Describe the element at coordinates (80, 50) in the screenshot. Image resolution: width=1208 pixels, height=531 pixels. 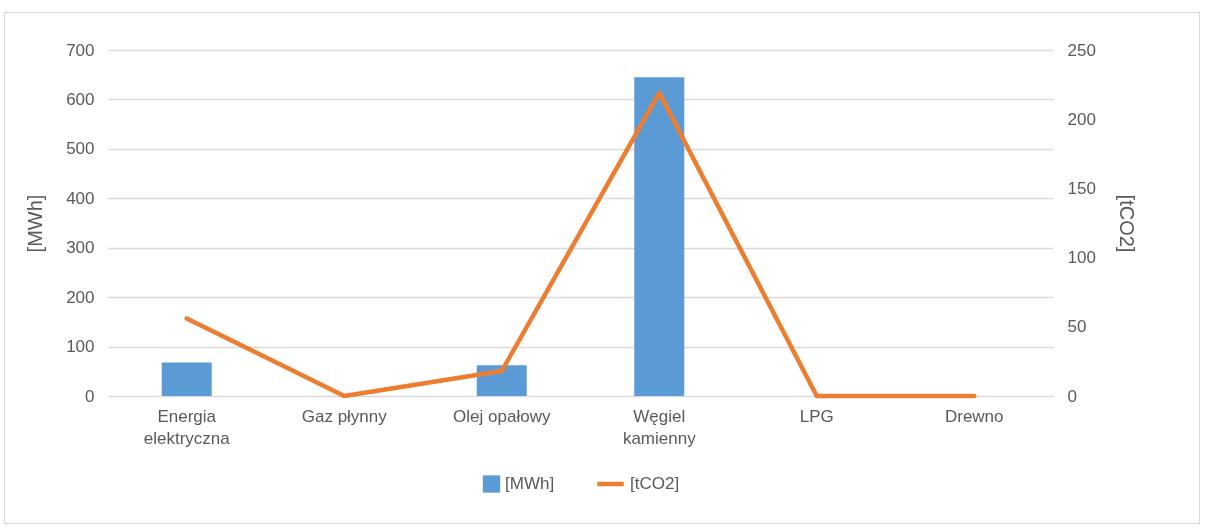
I see `y-tick-label: 700` at that location.